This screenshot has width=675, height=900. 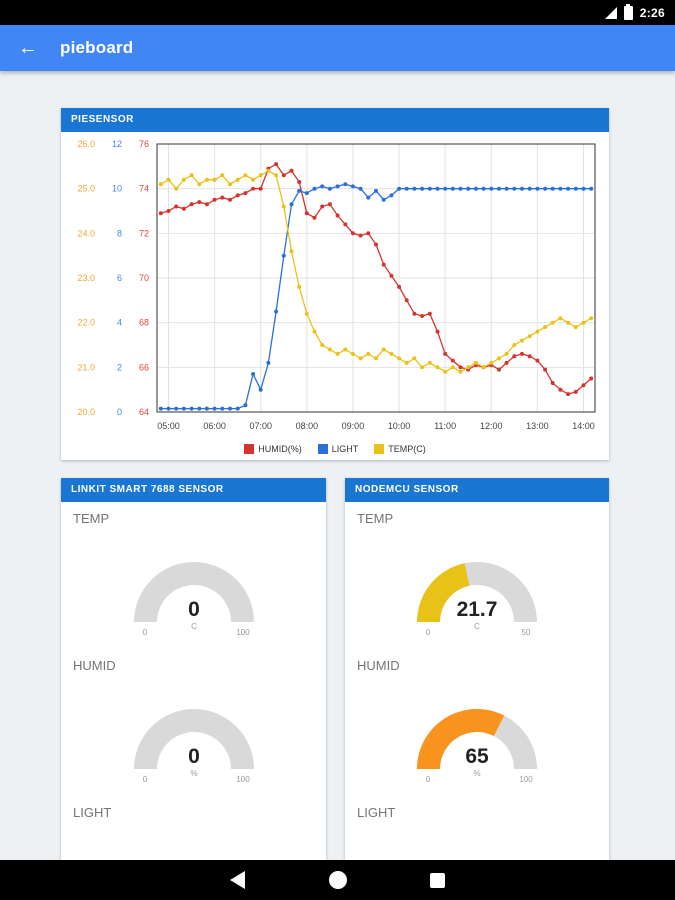 I want to click on nodemcu-light-label: LIGHT, so click(x=376, y=812).